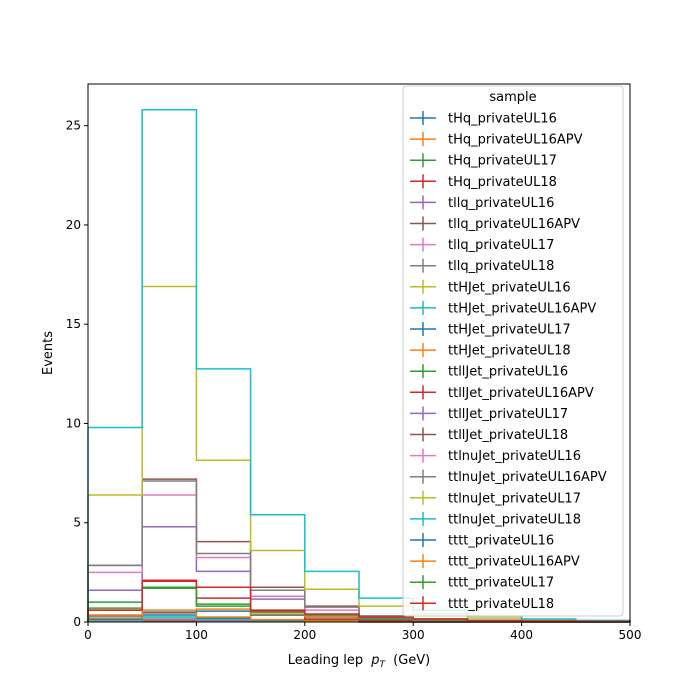  I want to click on legend-label: ttllJet_privateUL16, so click(508, 372).